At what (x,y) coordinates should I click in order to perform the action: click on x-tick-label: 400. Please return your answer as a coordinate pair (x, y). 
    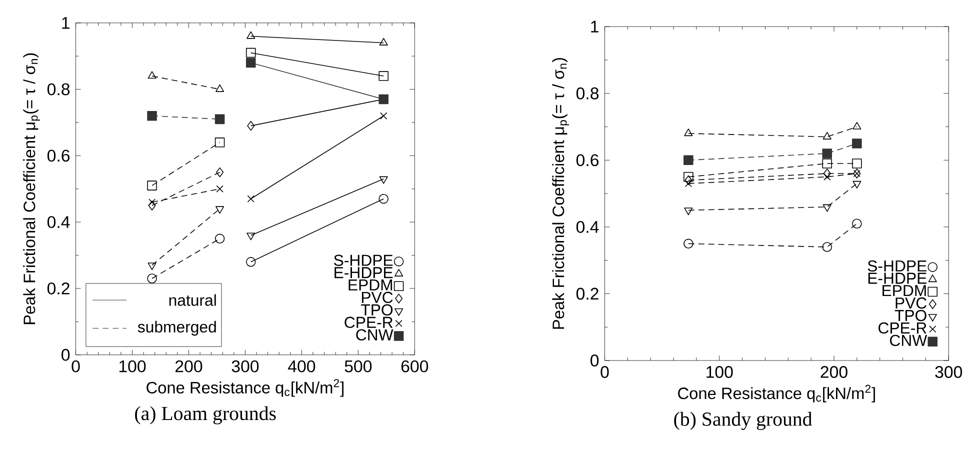
    Looking at the image, I should click on (302, 366).